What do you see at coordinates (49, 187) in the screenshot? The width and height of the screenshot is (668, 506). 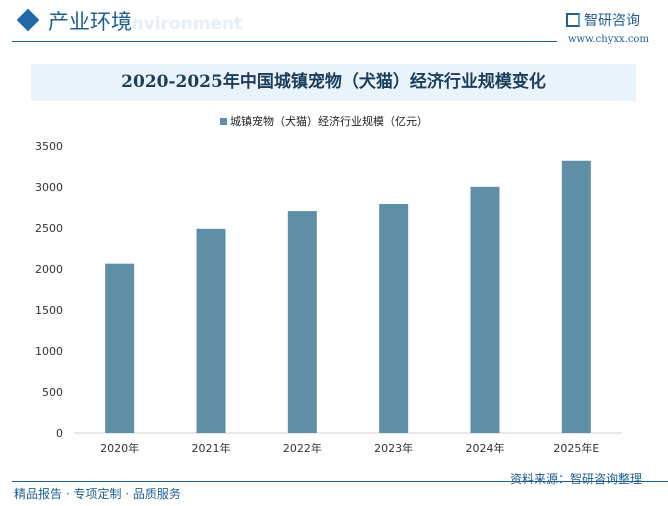 I see `y-tick-label: 3000` at bounding box center [49, 187].